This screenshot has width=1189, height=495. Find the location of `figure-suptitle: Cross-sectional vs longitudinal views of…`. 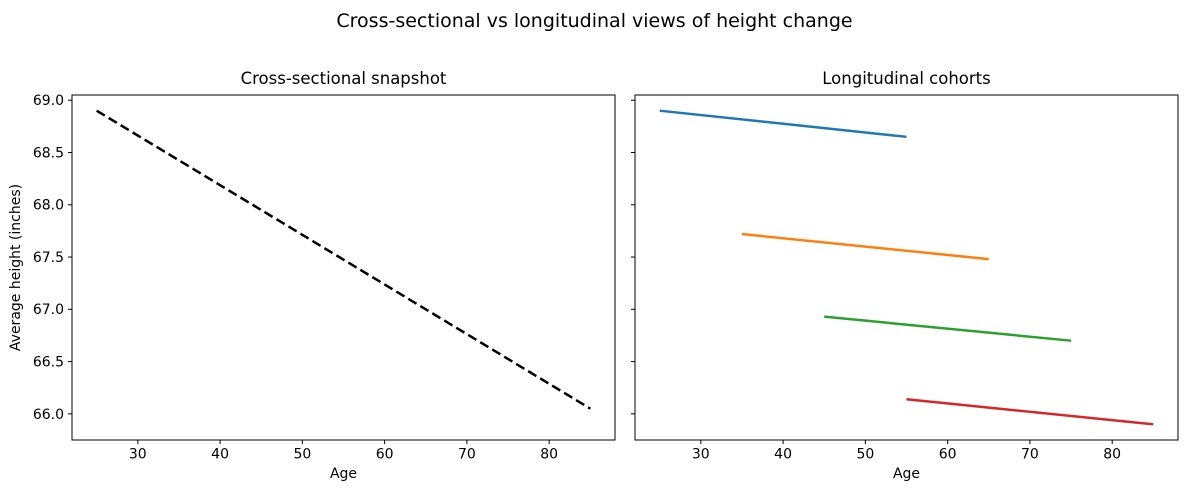

figure-suptitle: Cross-sectional vs longitudinal views of… is located at coordinates (594, 21).